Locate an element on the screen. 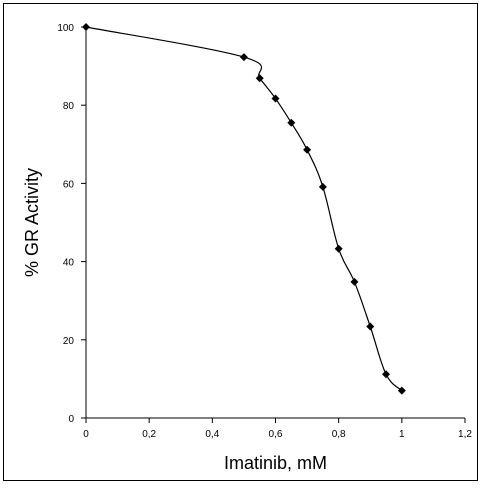 The height and width of the screenshot is (489, 481). x-tick-label: 0 is located at coordinates (86, 434).